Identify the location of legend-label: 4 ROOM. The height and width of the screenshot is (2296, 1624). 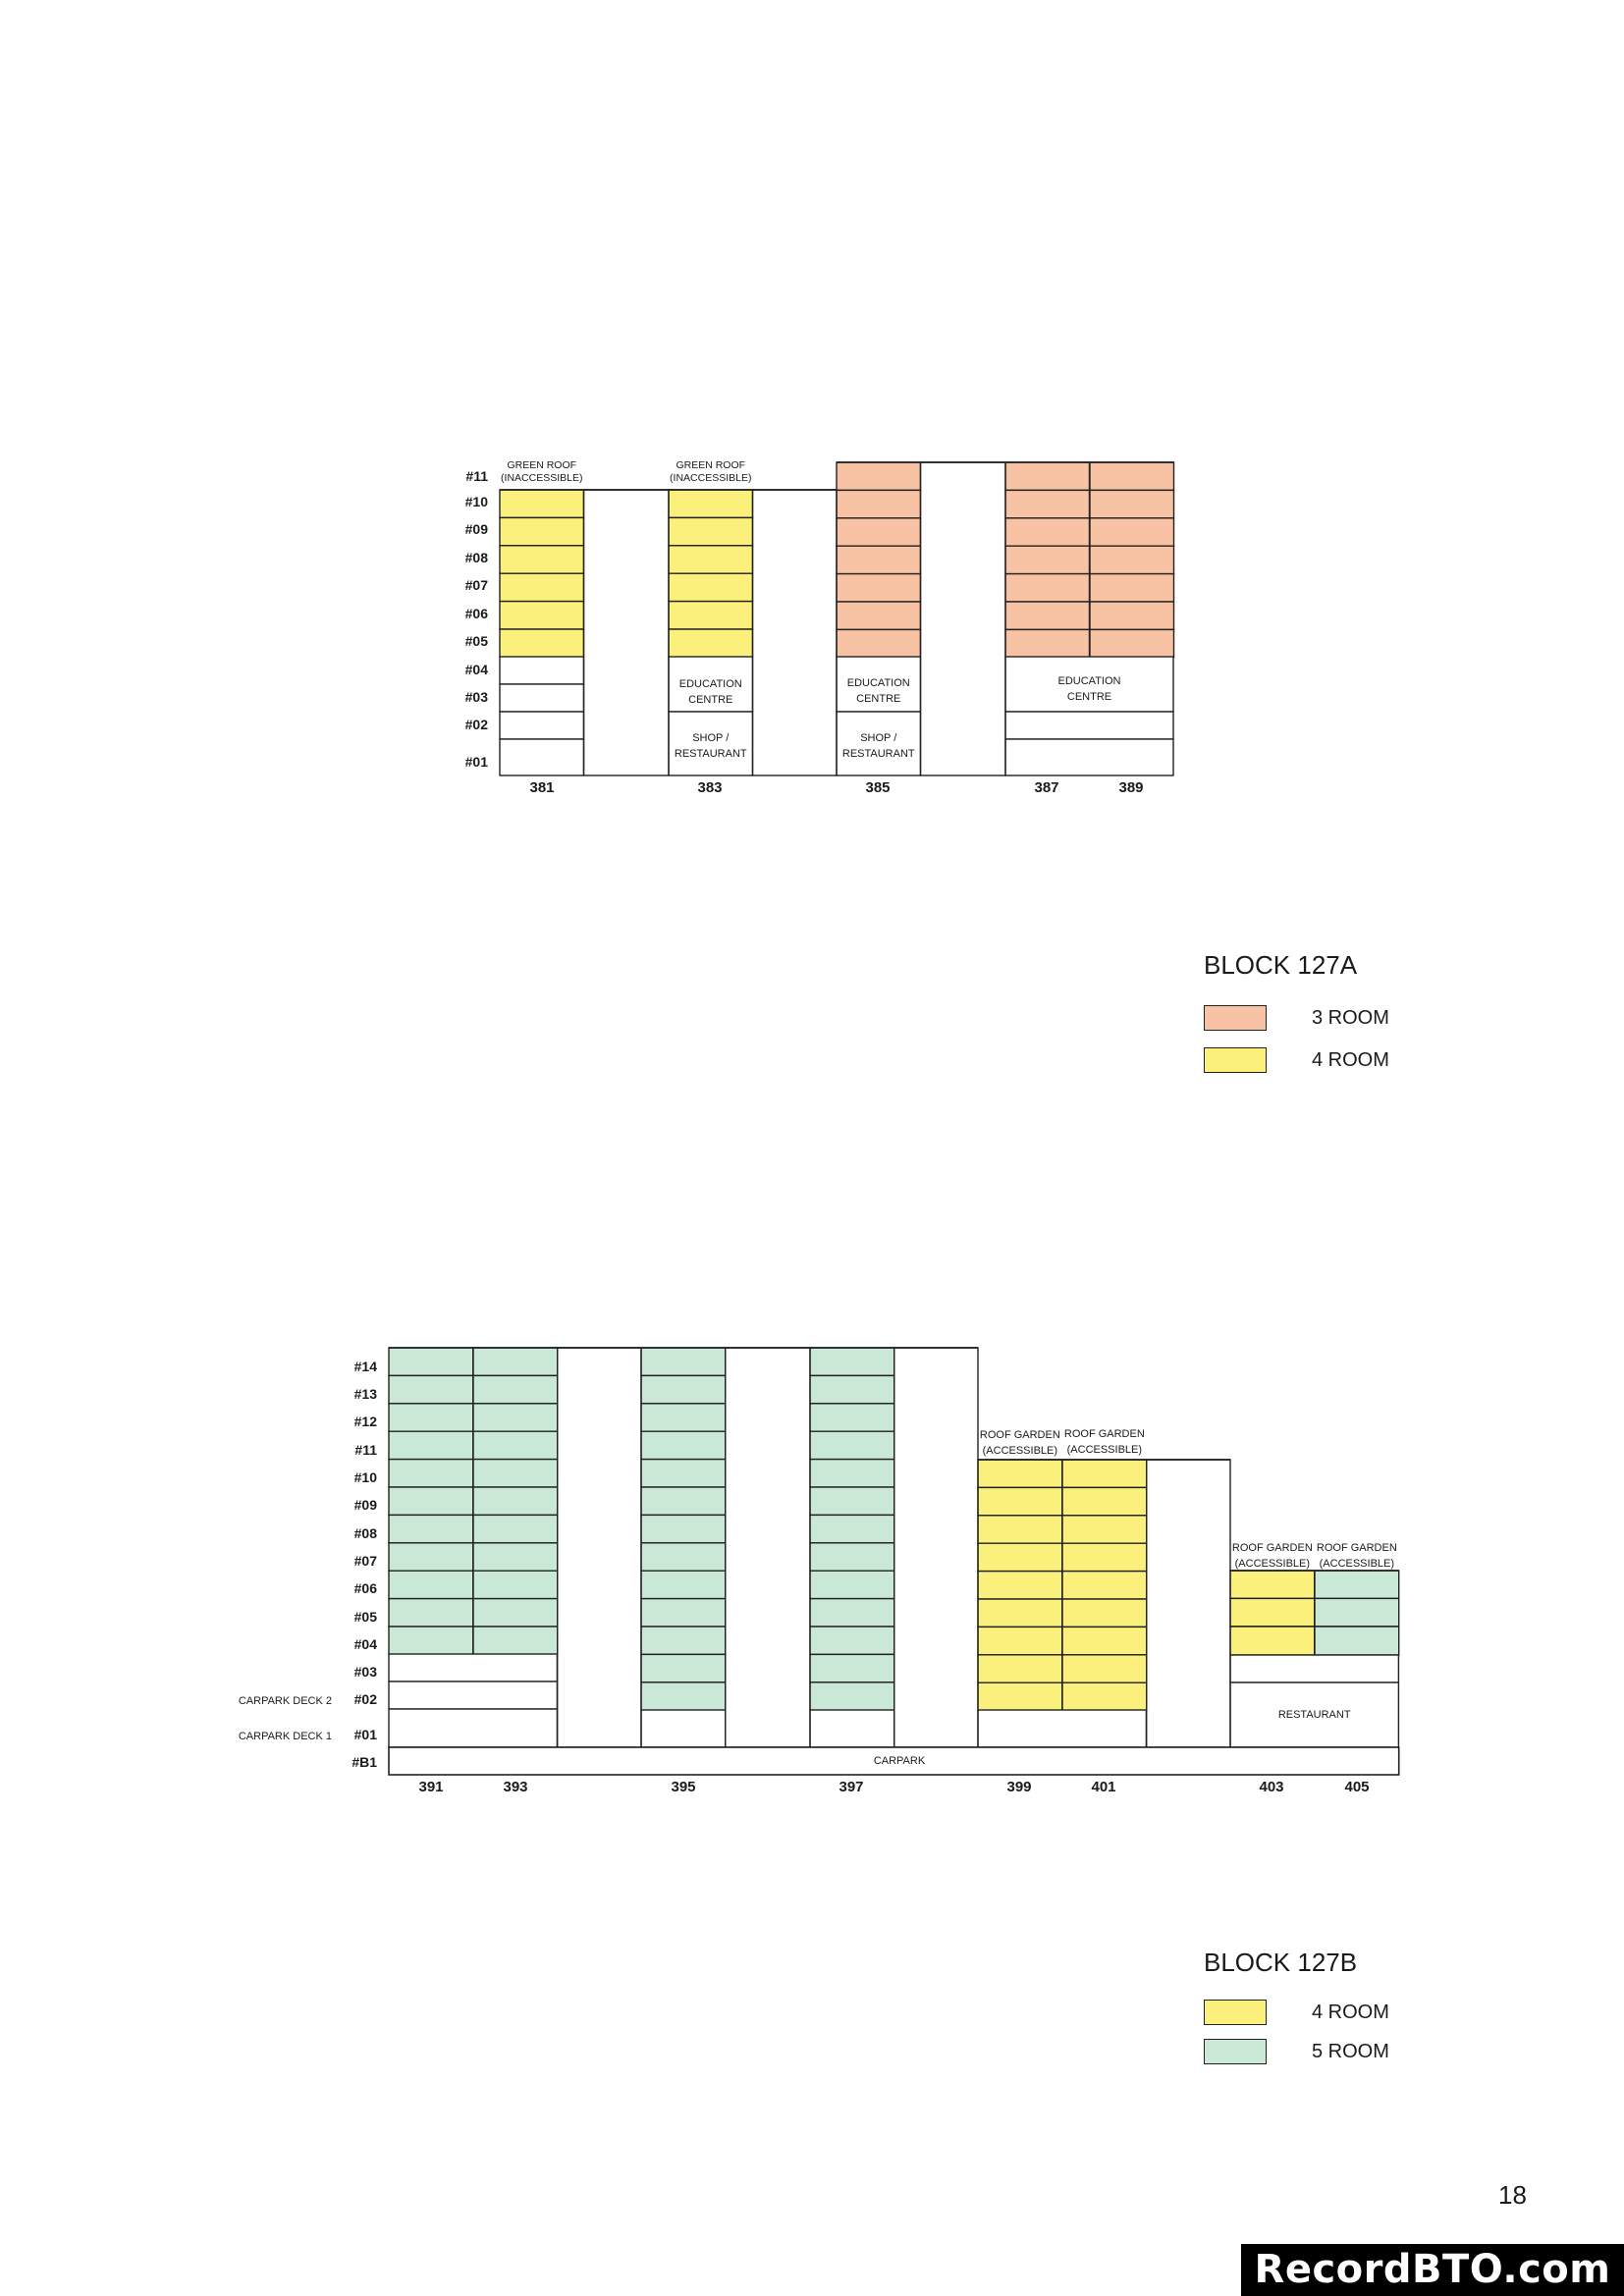
(1350, 2012).